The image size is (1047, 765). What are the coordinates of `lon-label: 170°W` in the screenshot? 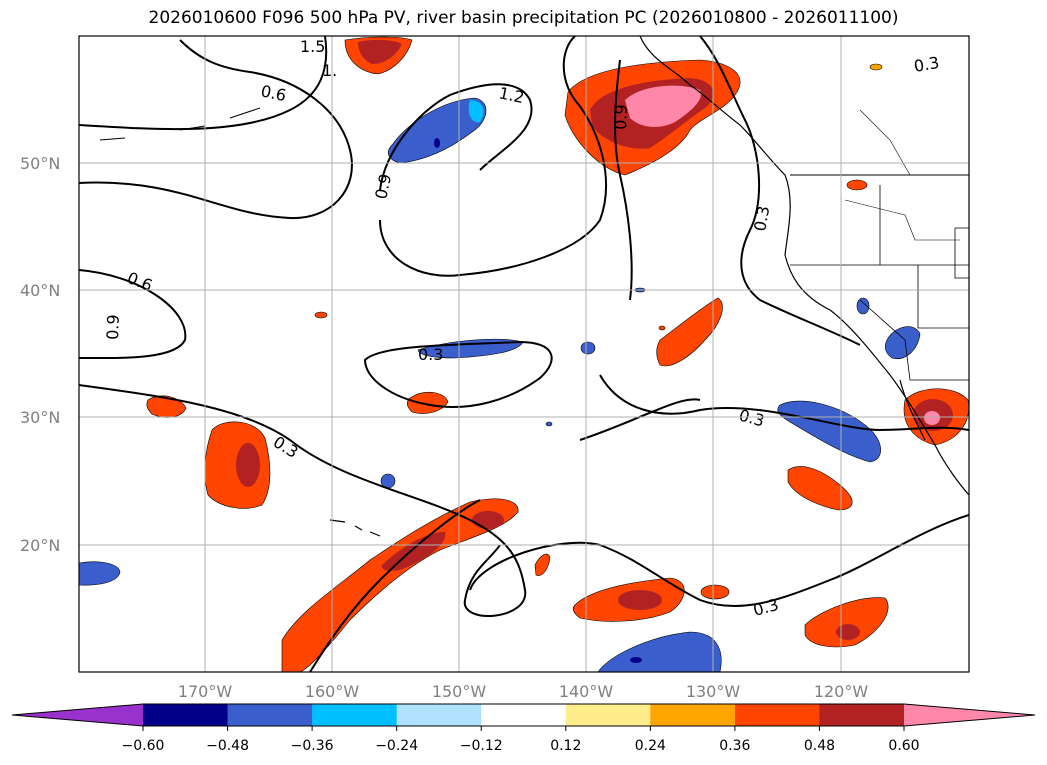 It's located at (205, 691).